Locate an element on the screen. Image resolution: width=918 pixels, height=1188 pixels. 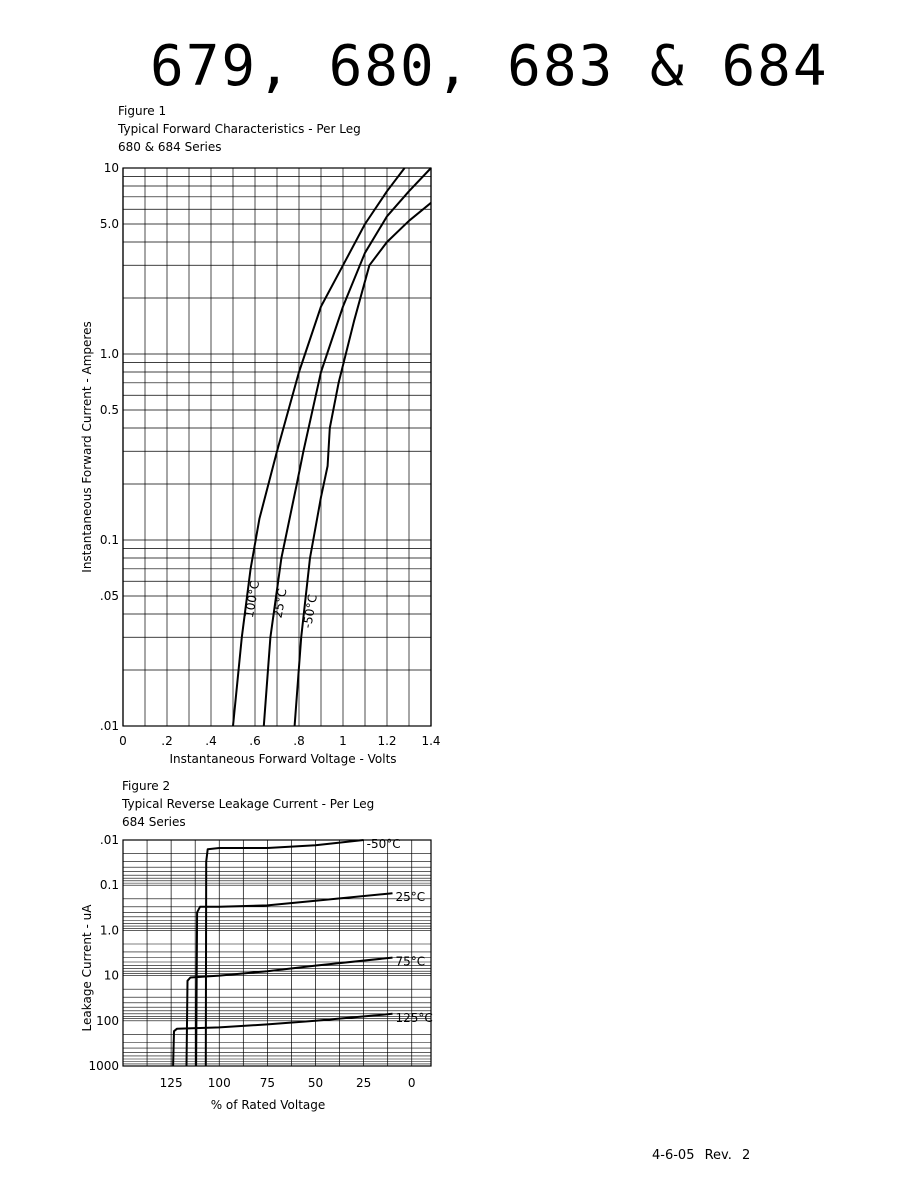
figure2-curves: -50°C 25°C 75°C 125°C is located at coordinates (302, 952).